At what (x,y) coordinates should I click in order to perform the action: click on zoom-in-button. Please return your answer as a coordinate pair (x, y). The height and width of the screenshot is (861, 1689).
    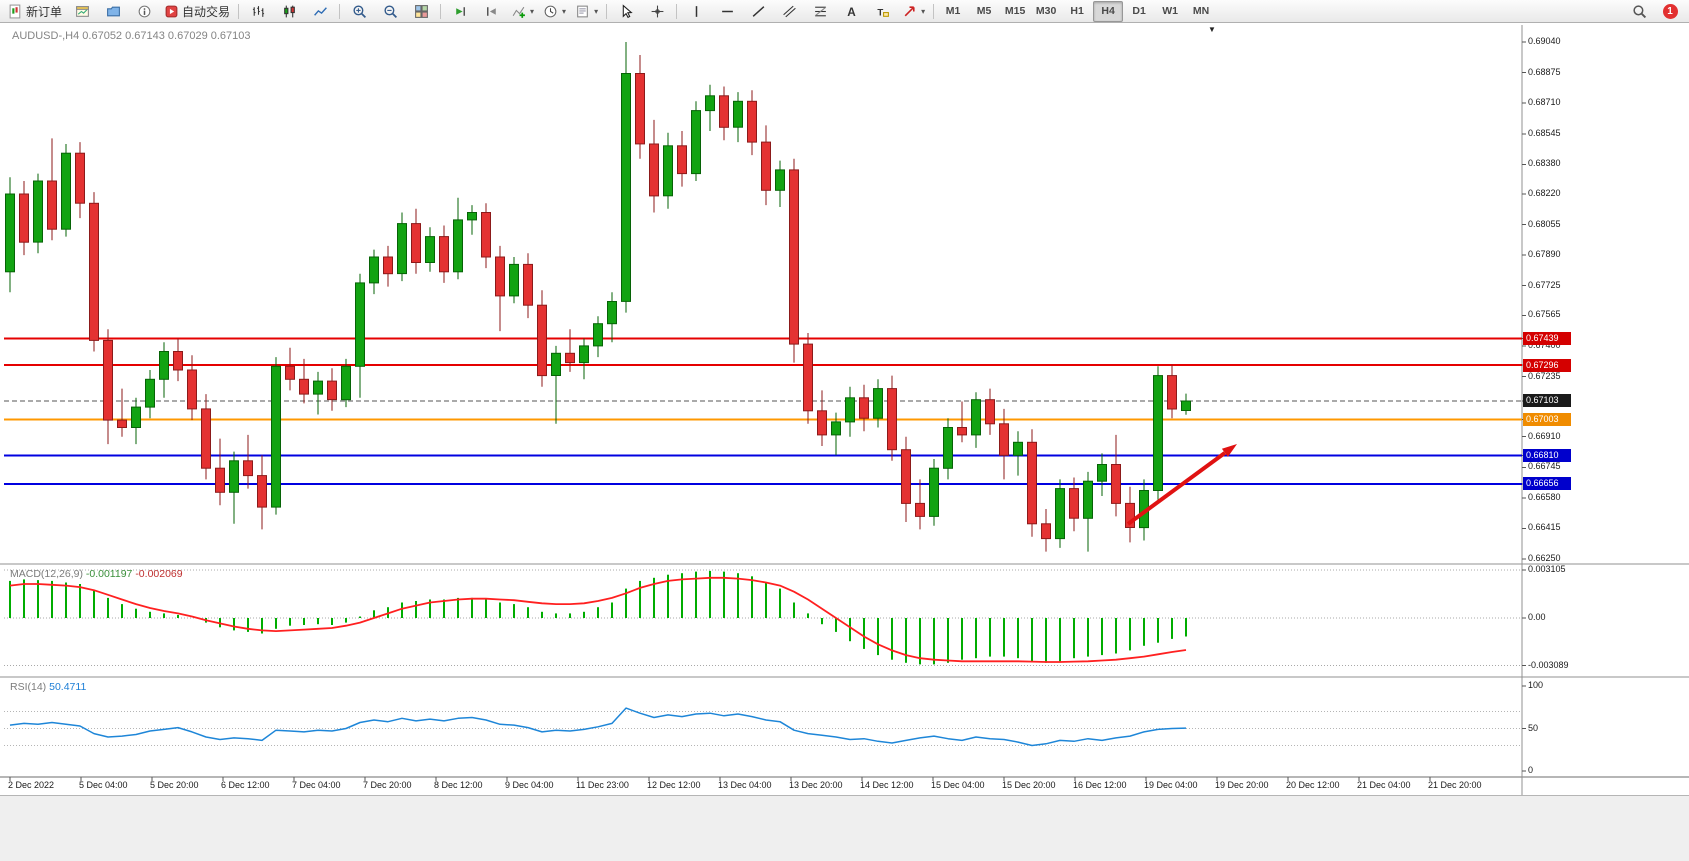
    Looking at the image, I should click on (359, 11).